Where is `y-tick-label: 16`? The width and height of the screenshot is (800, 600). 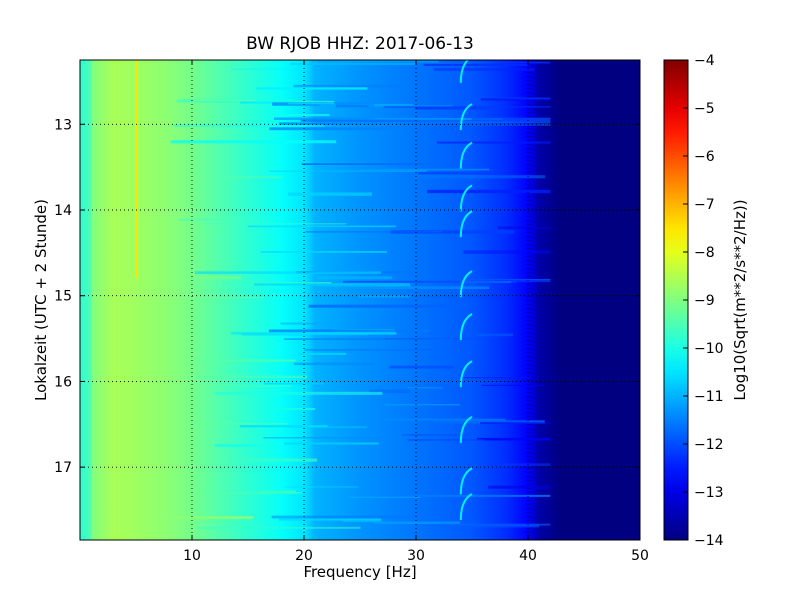
y-tick-label: 16 is located at coordinates (63, 382).